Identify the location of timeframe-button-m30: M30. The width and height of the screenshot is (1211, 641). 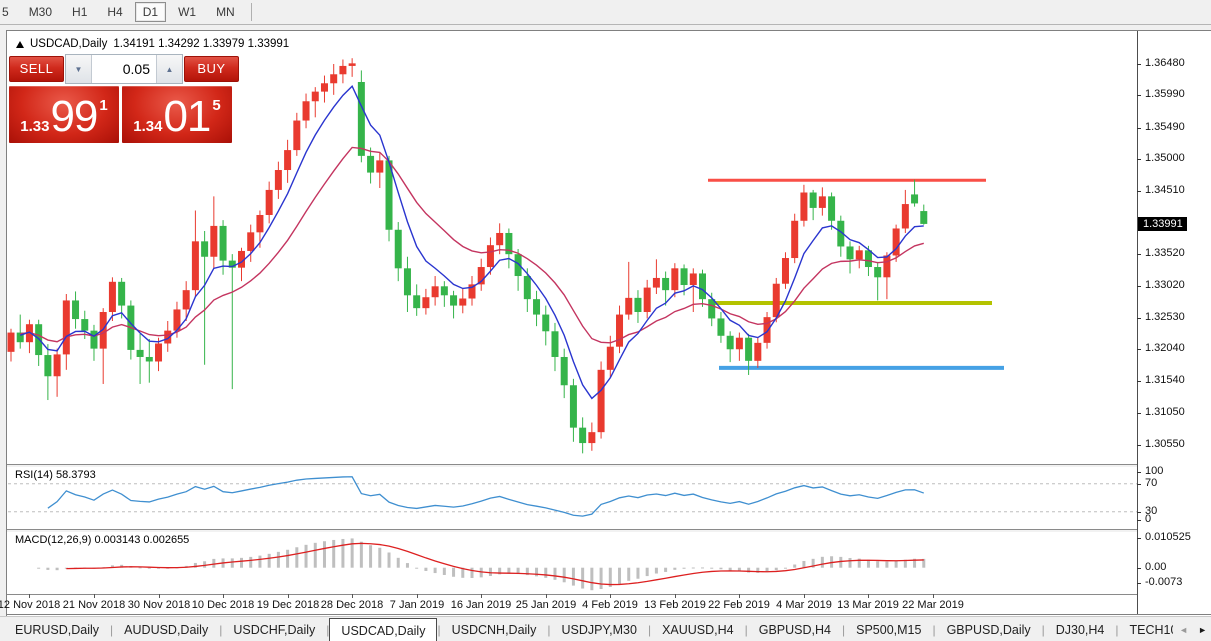
(40, 12).